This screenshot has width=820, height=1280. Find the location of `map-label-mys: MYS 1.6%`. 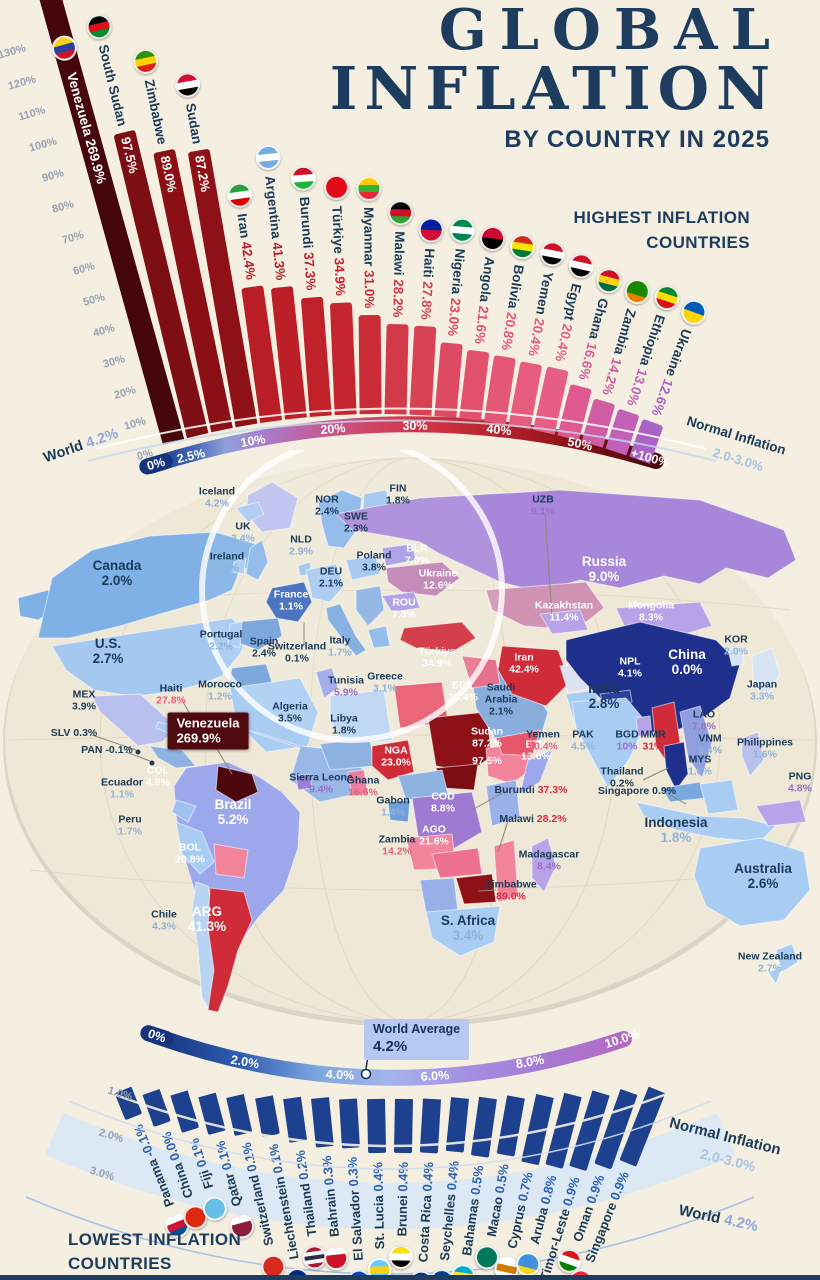

map-label-mys: MYS 1.6% is located at coordinates (700, 765).